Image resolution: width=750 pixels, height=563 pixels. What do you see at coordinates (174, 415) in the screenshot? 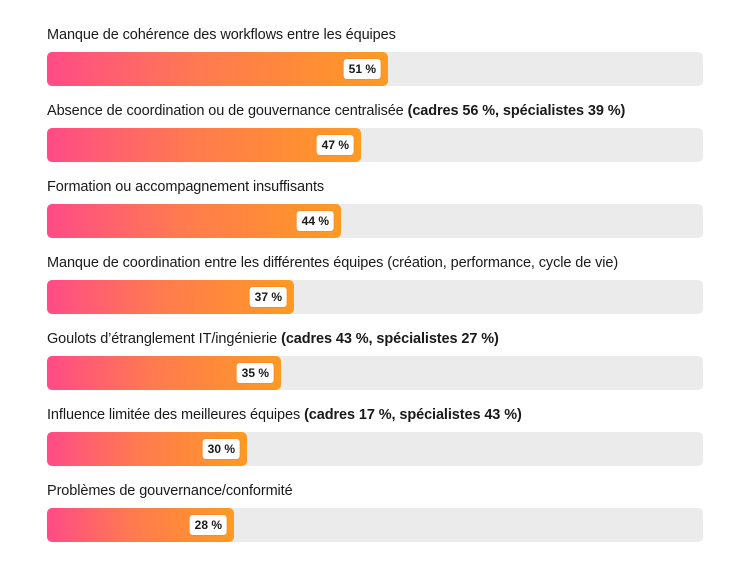
I see `category-text: Influence limitée des meilleures équipes` at bounding box center [174, 415].